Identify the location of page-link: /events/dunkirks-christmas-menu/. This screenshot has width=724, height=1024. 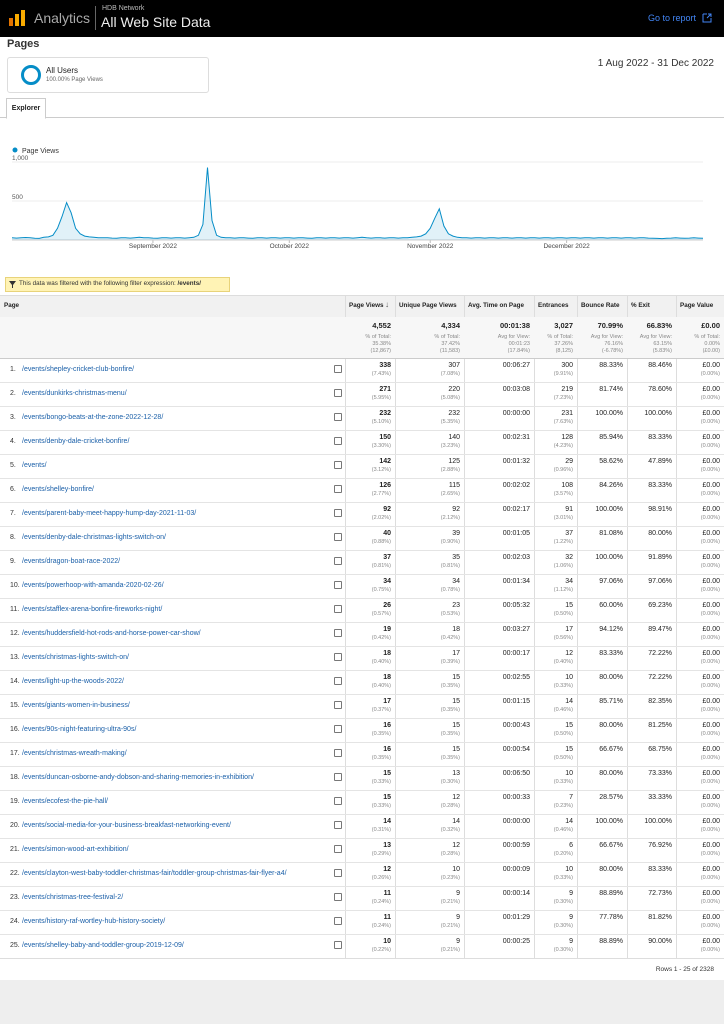
(74, 393).